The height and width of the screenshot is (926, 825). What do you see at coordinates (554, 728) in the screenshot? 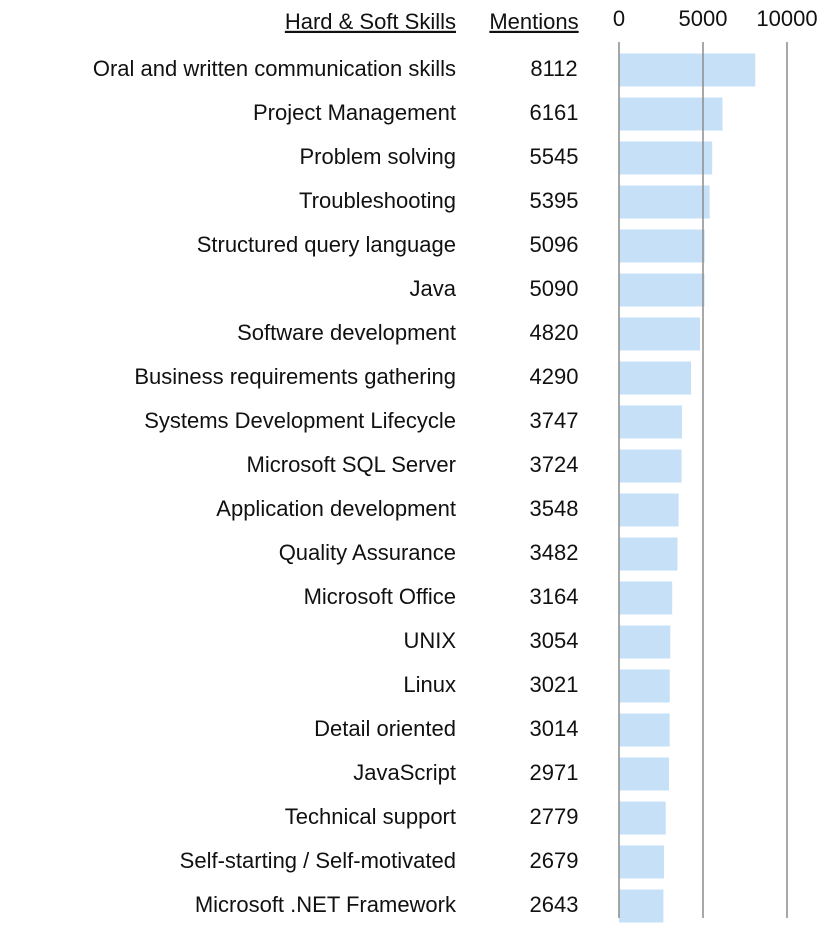
I see `value-label: 3014` at bounding box center [554, 728].